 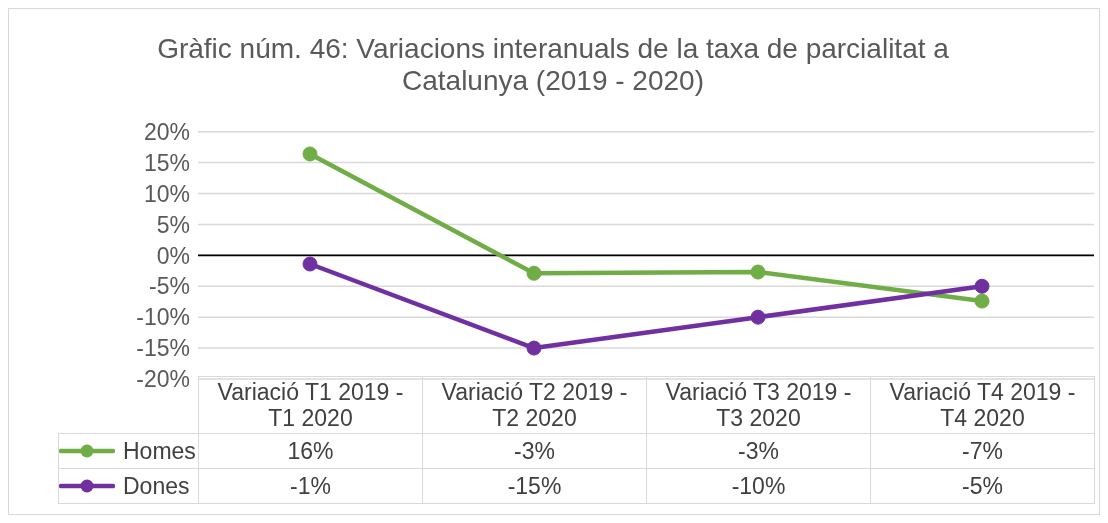 I want to click on data-label: -10%, so click(x=758, y=486).